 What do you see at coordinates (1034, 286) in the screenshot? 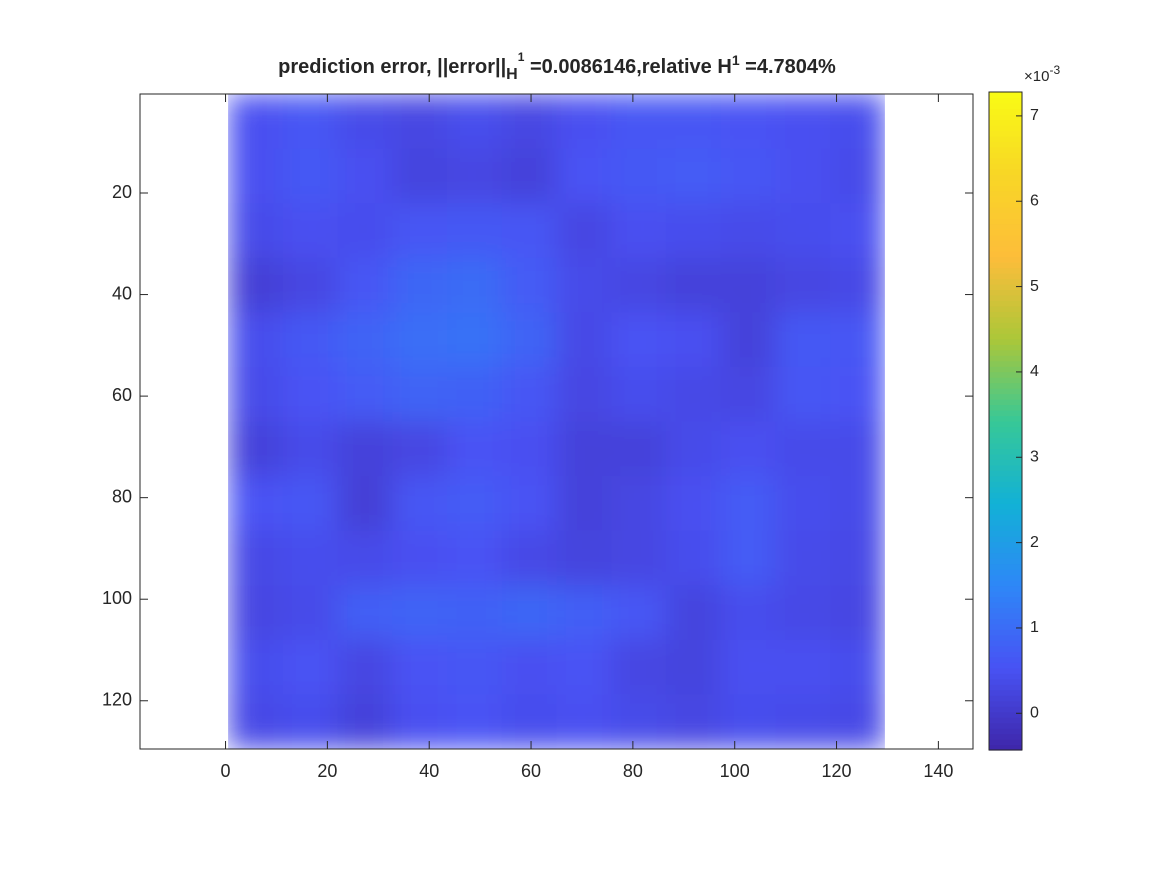
I see `colorbar-tick-label: 5` at bounding box center [1034, 286].